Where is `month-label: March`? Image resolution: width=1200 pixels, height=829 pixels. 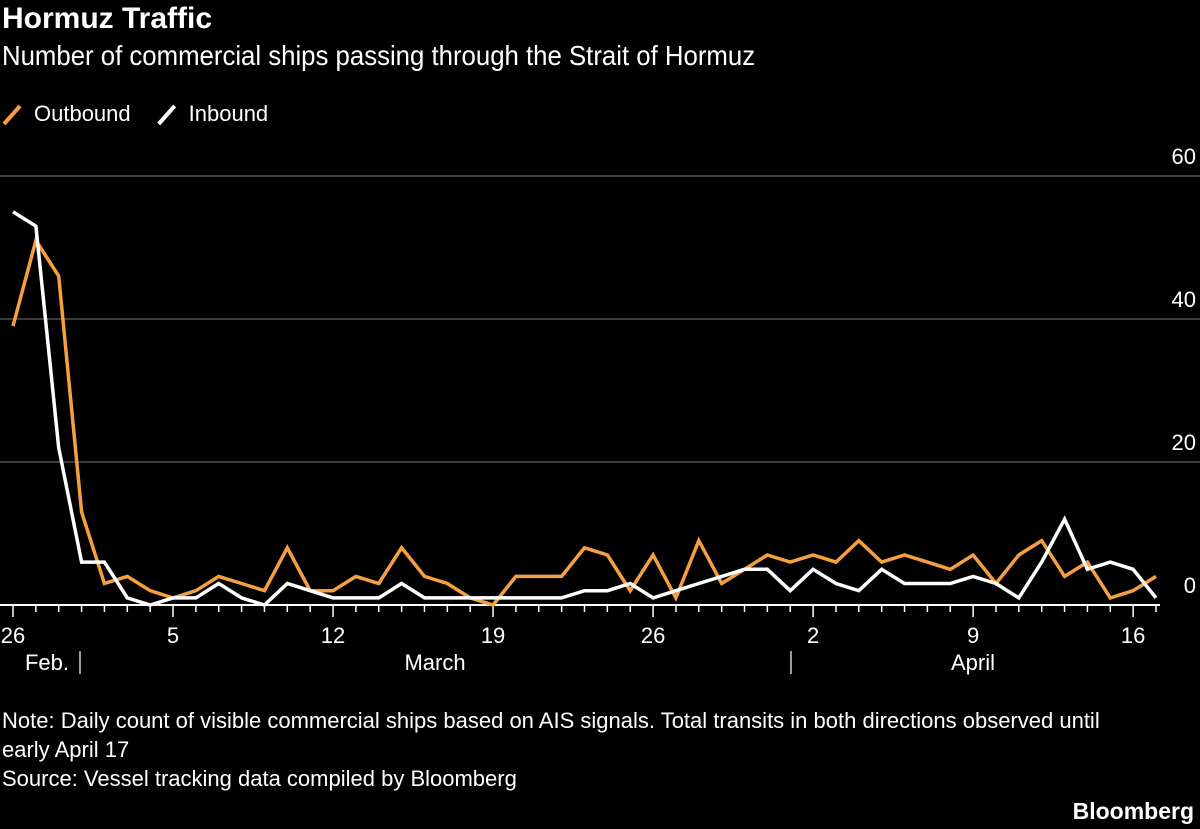 month-label: March is located at coordinates (434, 662).